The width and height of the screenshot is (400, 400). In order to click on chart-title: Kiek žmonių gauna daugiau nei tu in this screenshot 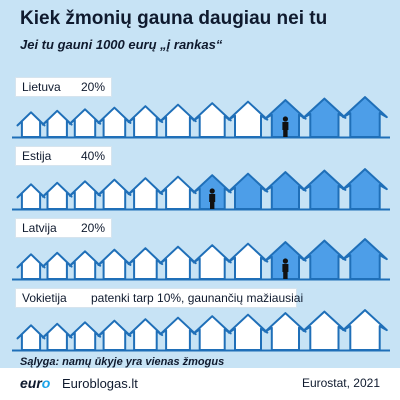, I will do `click(174, 18)`.